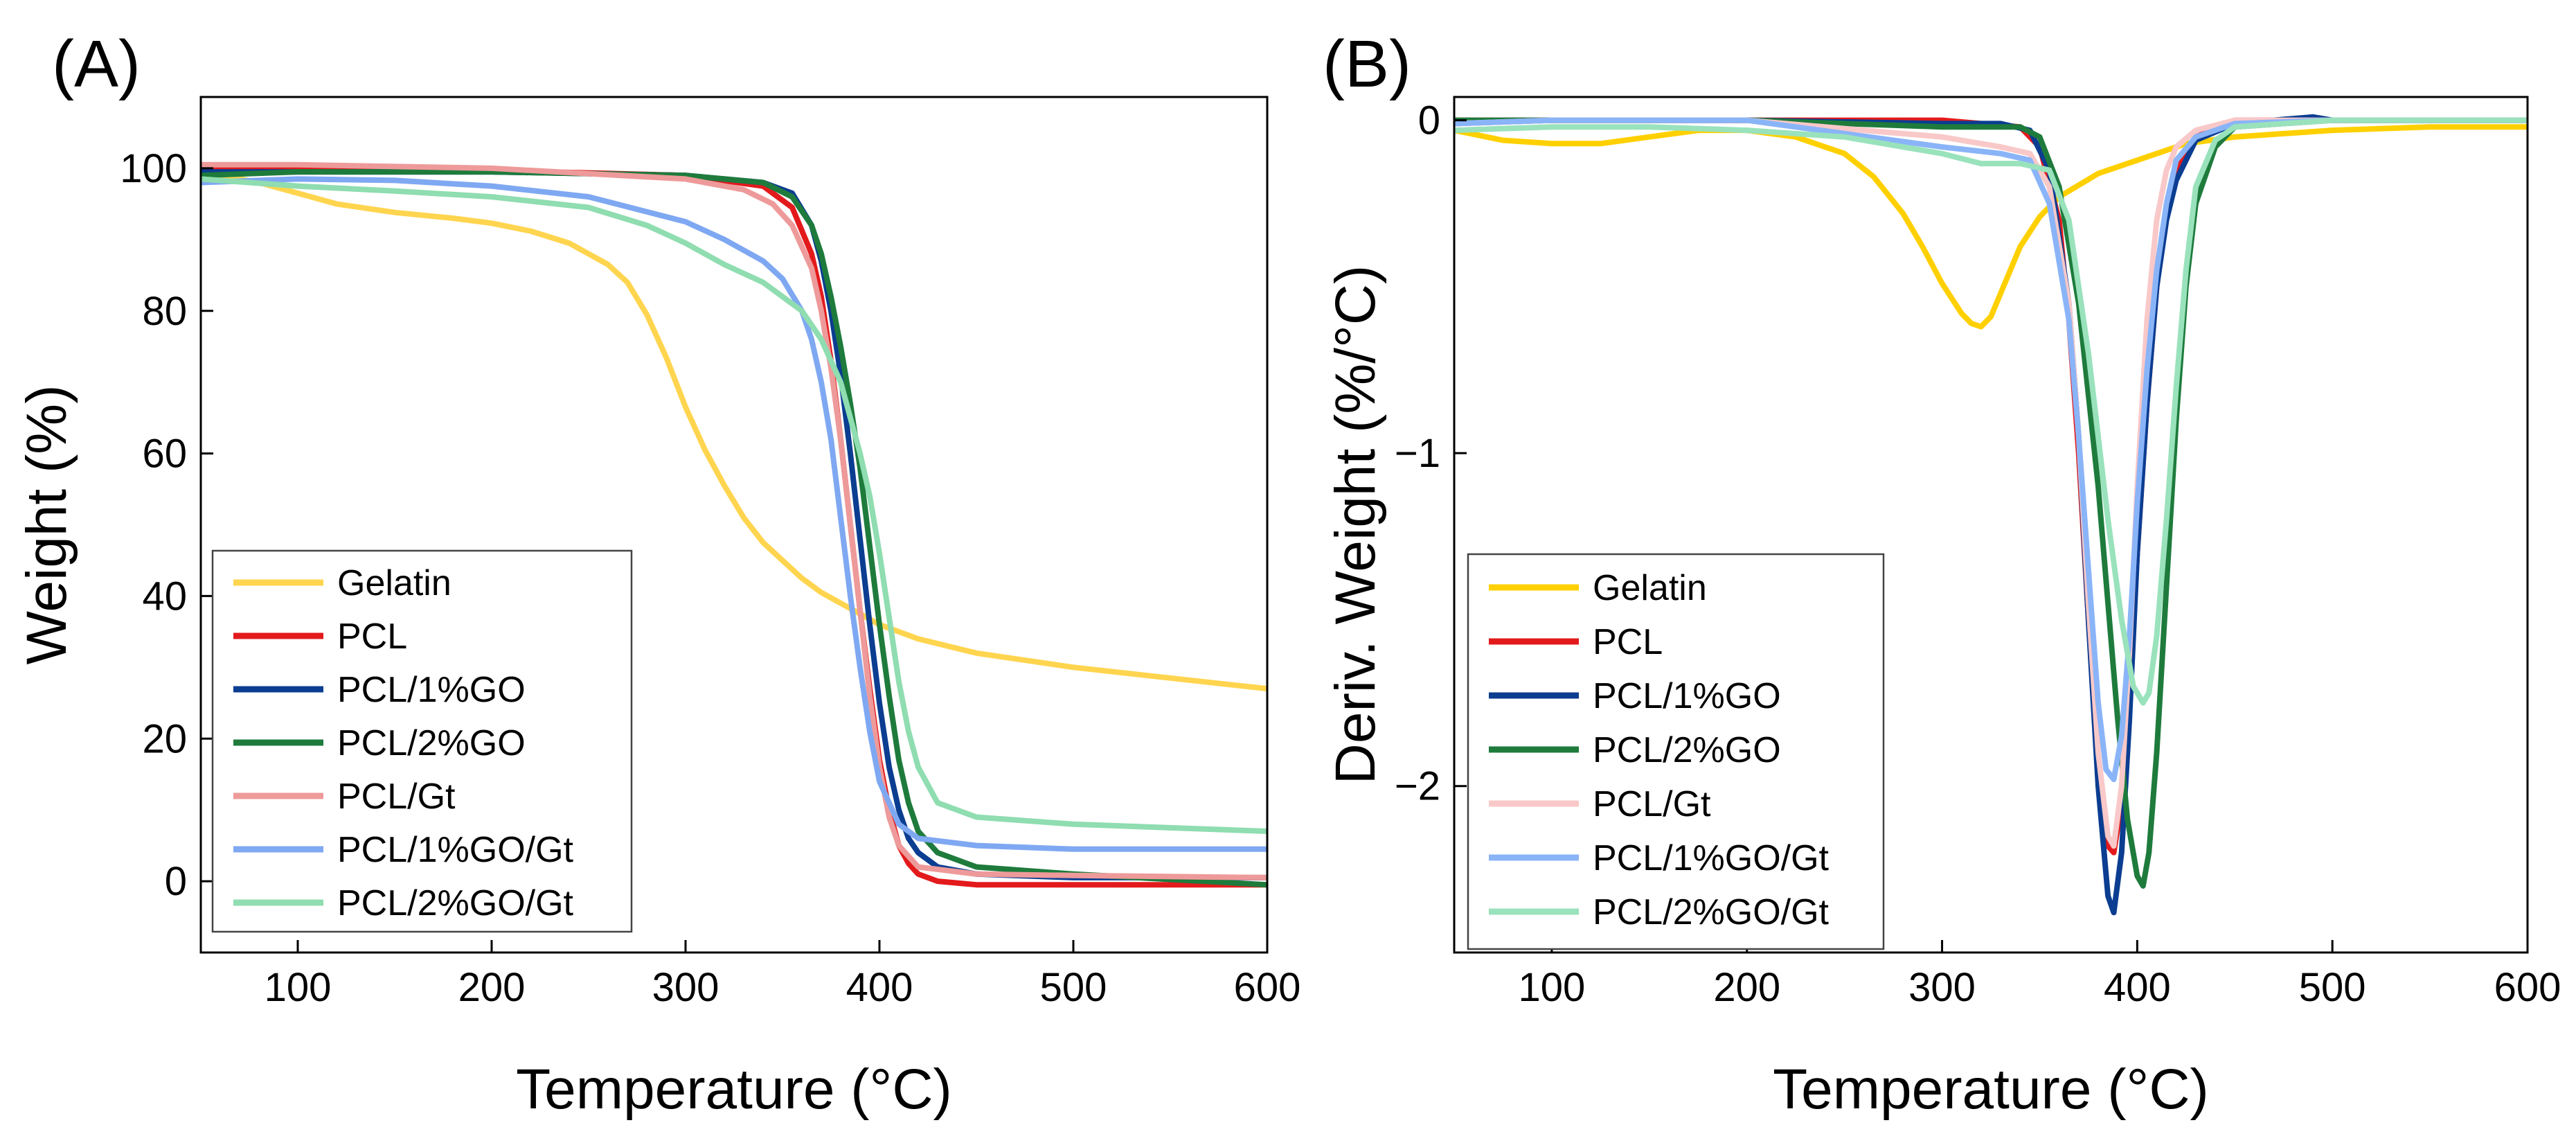 The width and height of the screenshot is (2576, 1134). What do you see at coordinates (165, 454) in the screenshot?
I see `y-tick-label: 60` at bounding box center [165, 454].